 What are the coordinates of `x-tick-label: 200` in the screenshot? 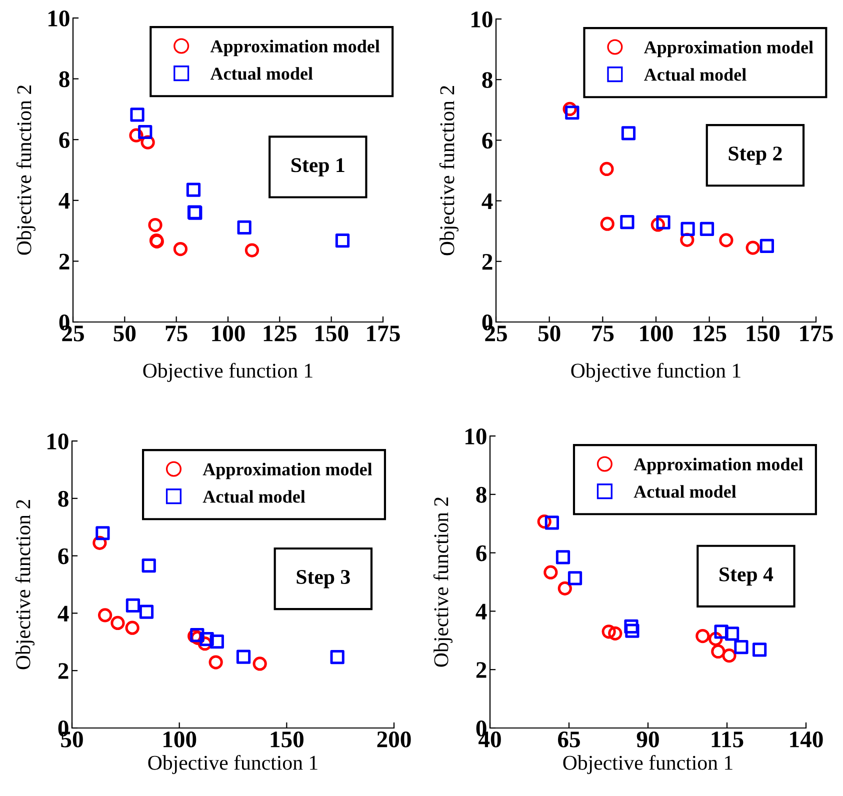 It's located at (394, 739).